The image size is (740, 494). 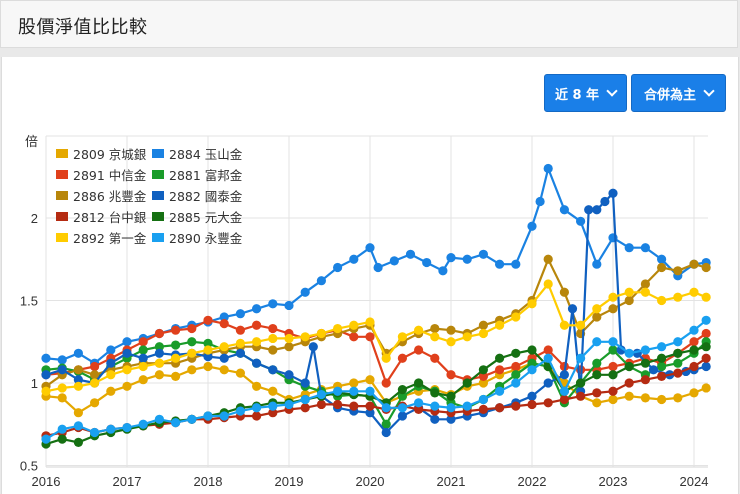 What do you see at coordinates (200, 216) in the screenshot?
I see `legend-item: 2885 元大金` at bounding box center [200, 216].